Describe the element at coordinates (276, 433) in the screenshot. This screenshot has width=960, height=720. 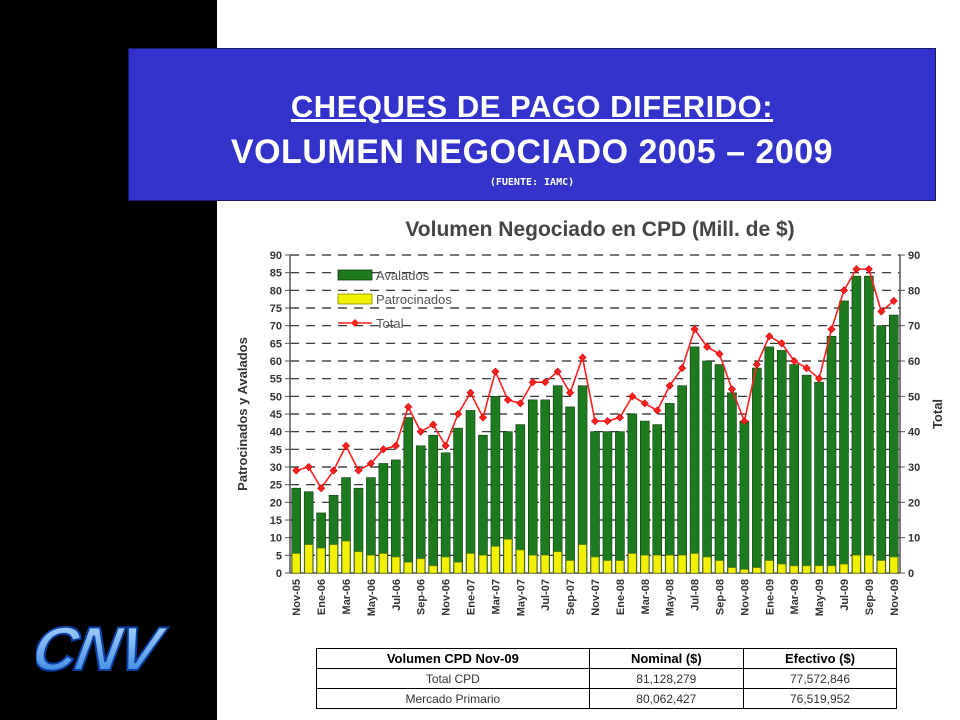
I see `y-tick-label-left: 40` at that location.